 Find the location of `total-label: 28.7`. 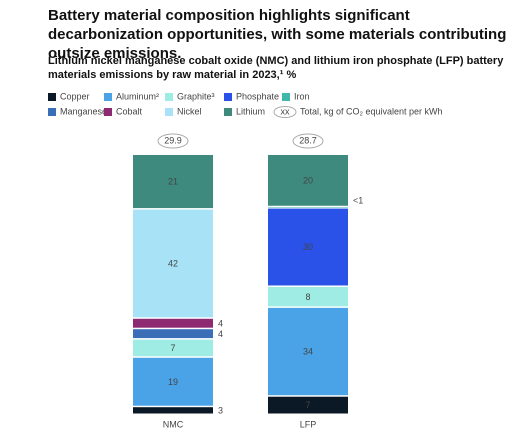

total-label: 28.7 is located at coordinates (308, 140).